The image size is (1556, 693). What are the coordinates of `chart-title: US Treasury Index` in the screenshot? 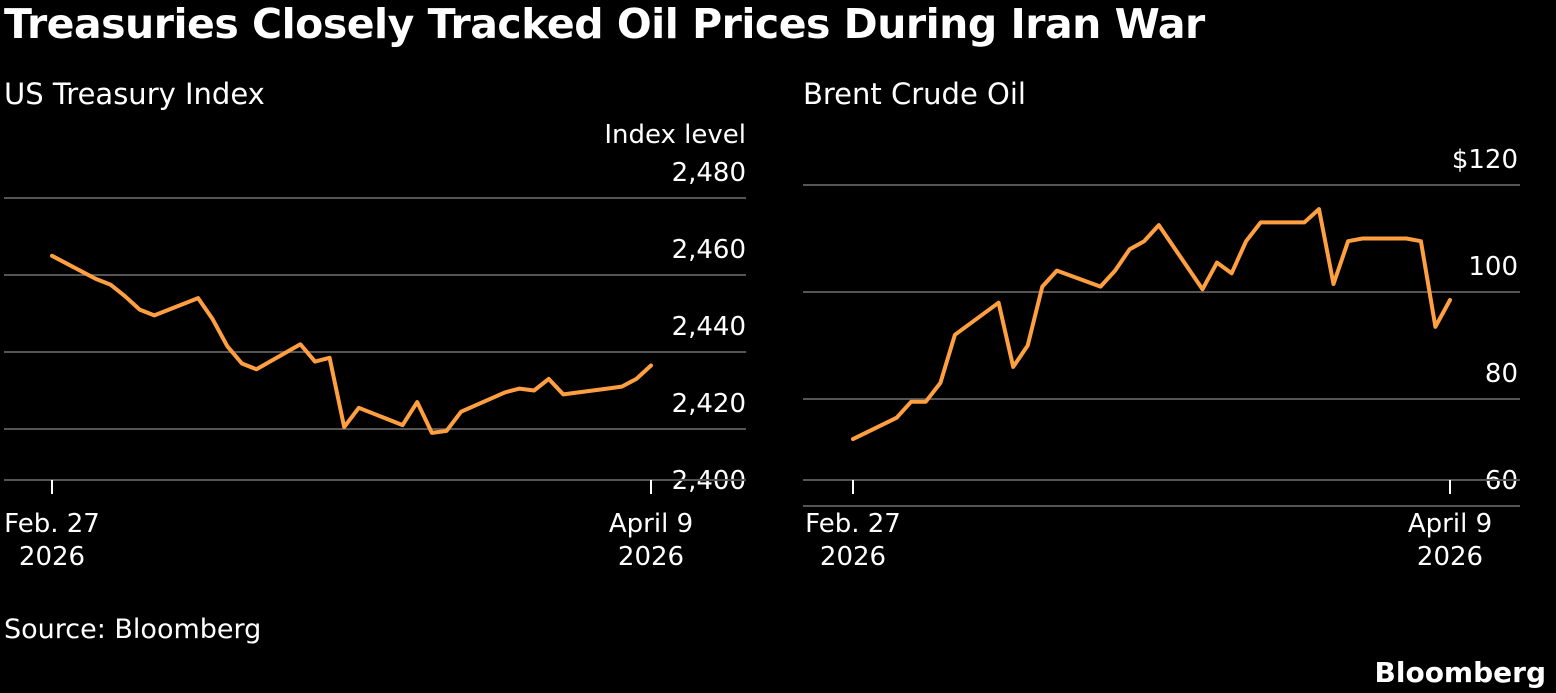 It's located at (134, 94).